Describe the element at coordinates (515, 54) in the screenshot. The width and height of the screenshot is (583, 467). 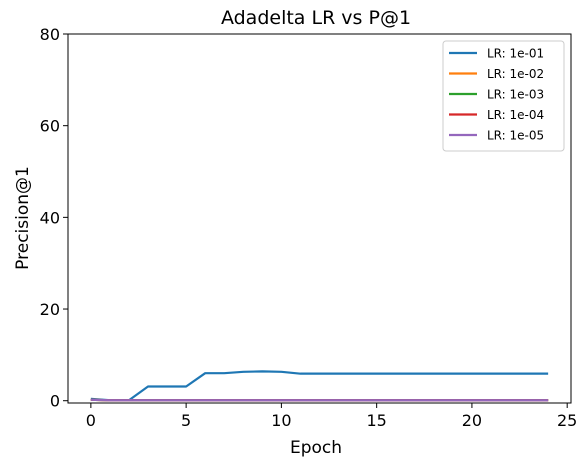
I see `legend-label: LR: 1e-01` at that location.